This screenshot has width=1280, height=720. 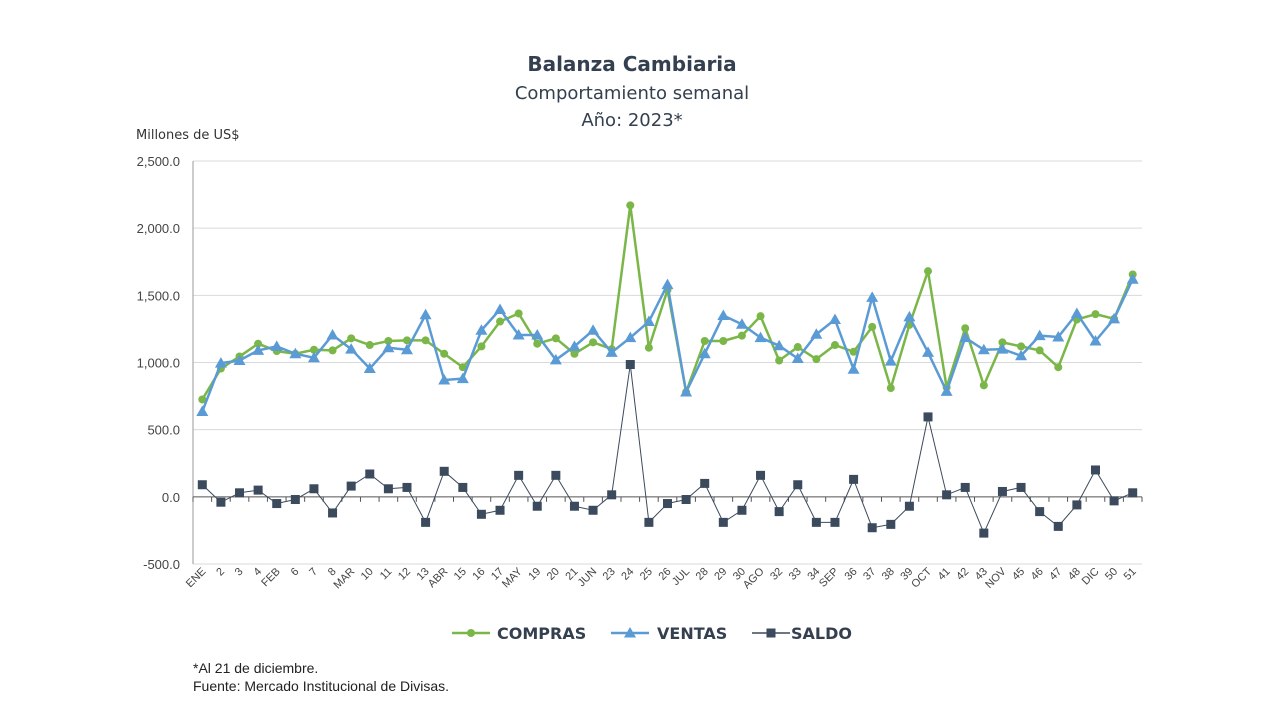 I want to click on legend-marker-compras, so click(x=471, y=633).